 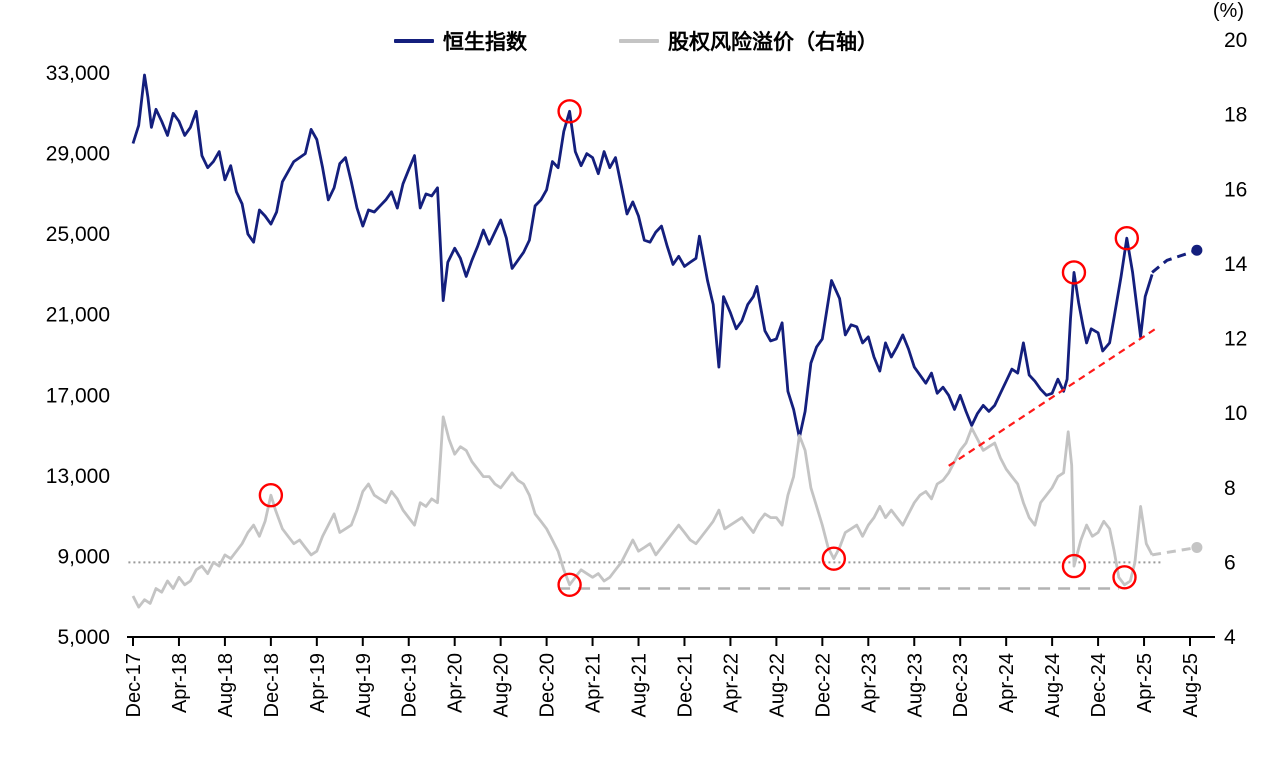 I want to click on x-tick-label: Dec-24, so click(x=1099, y=685).